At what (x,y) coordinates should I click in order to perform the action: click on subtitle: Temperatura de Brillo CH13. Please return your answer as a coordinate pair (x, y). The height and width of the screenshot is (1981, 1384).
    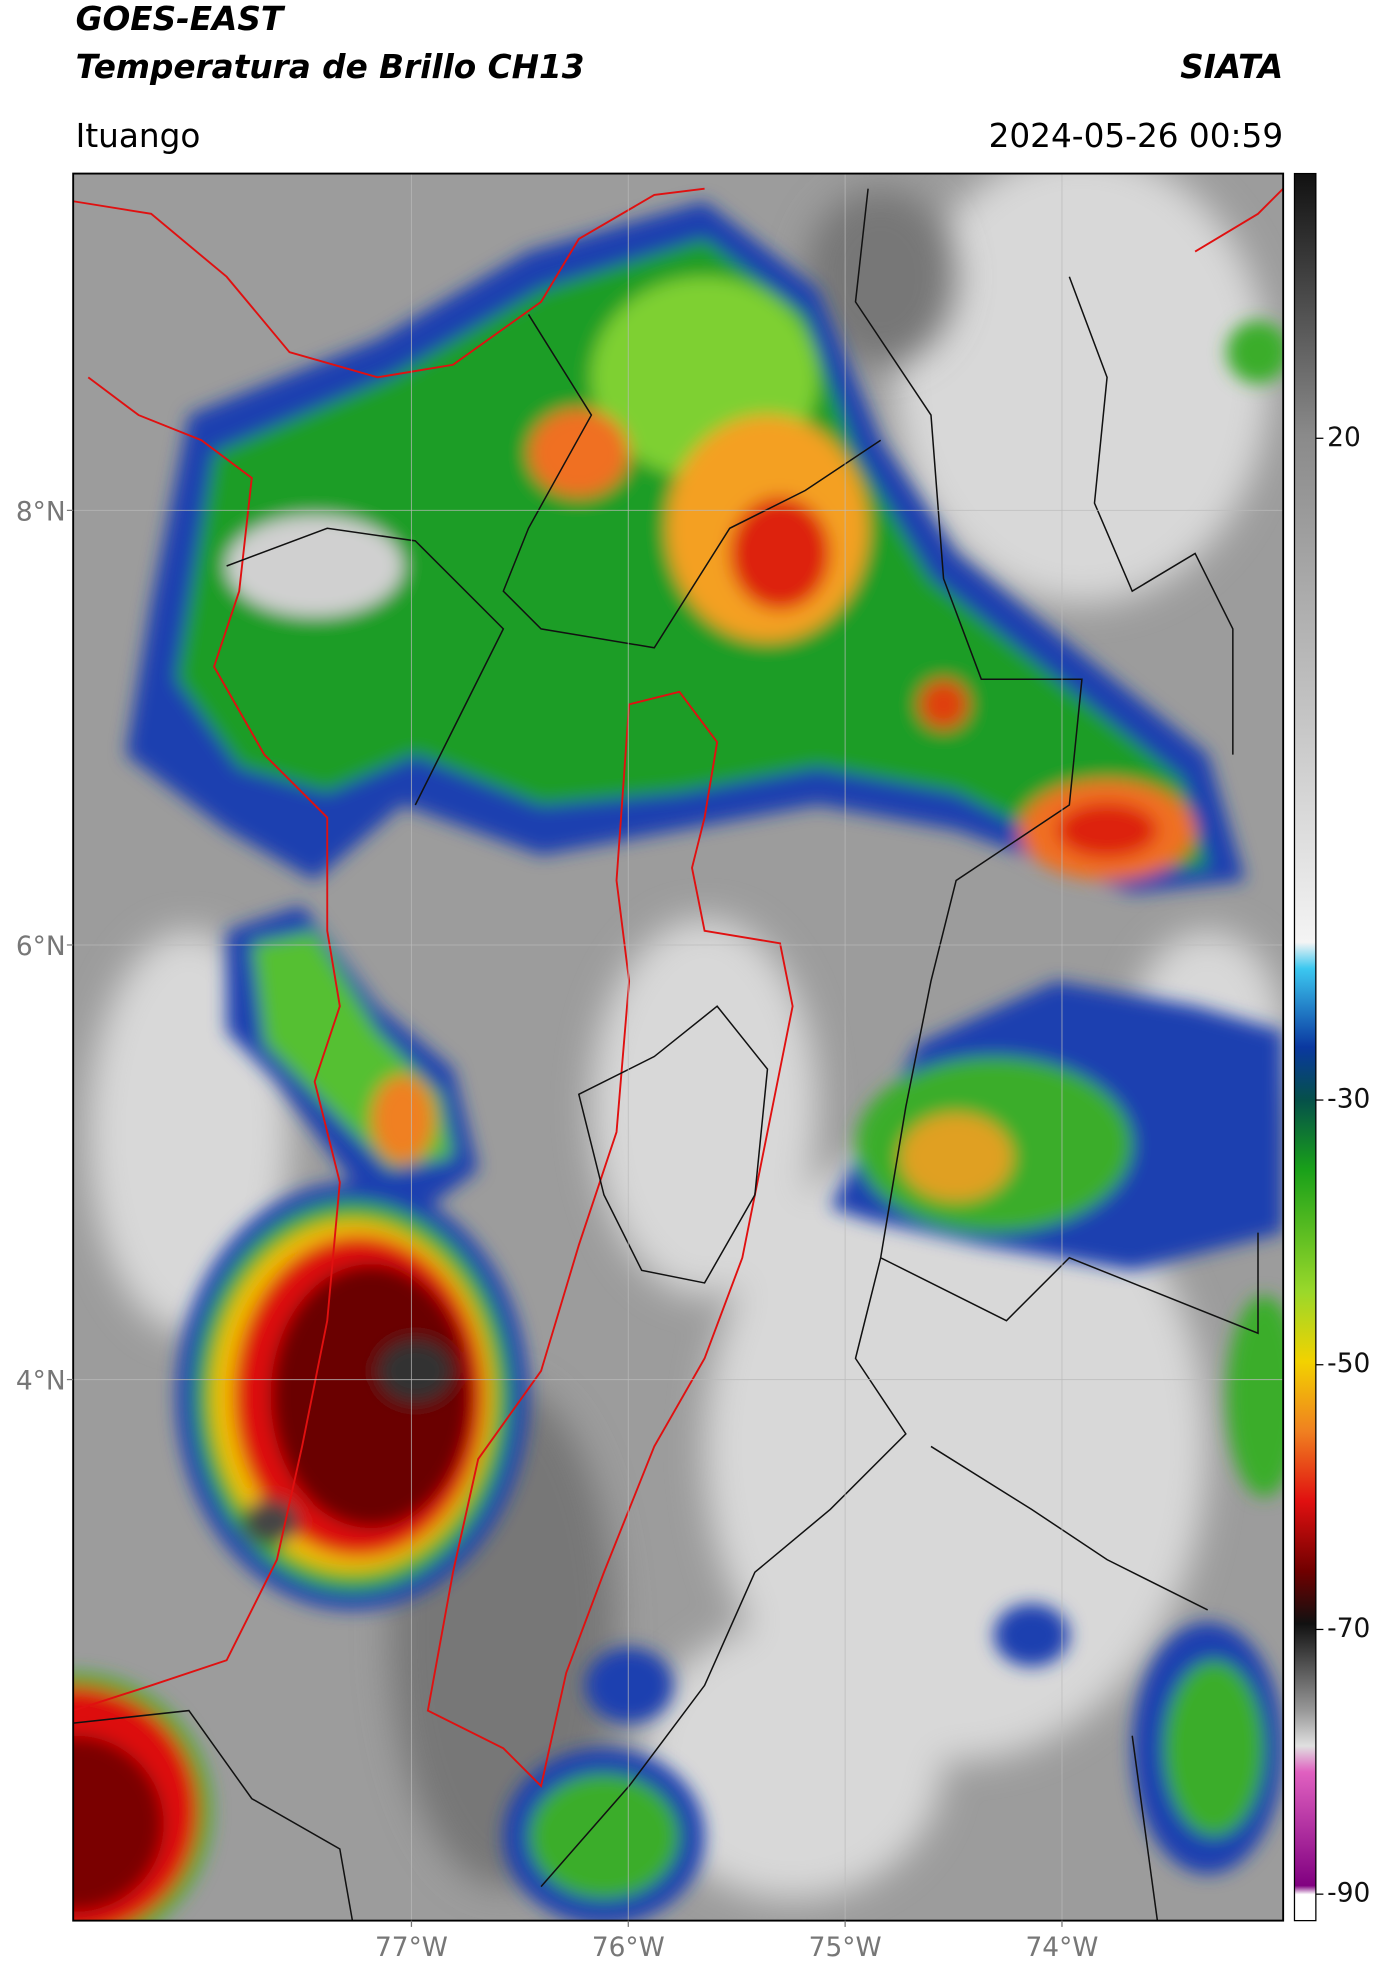
    Looking at the image, I should click on (330, 67).